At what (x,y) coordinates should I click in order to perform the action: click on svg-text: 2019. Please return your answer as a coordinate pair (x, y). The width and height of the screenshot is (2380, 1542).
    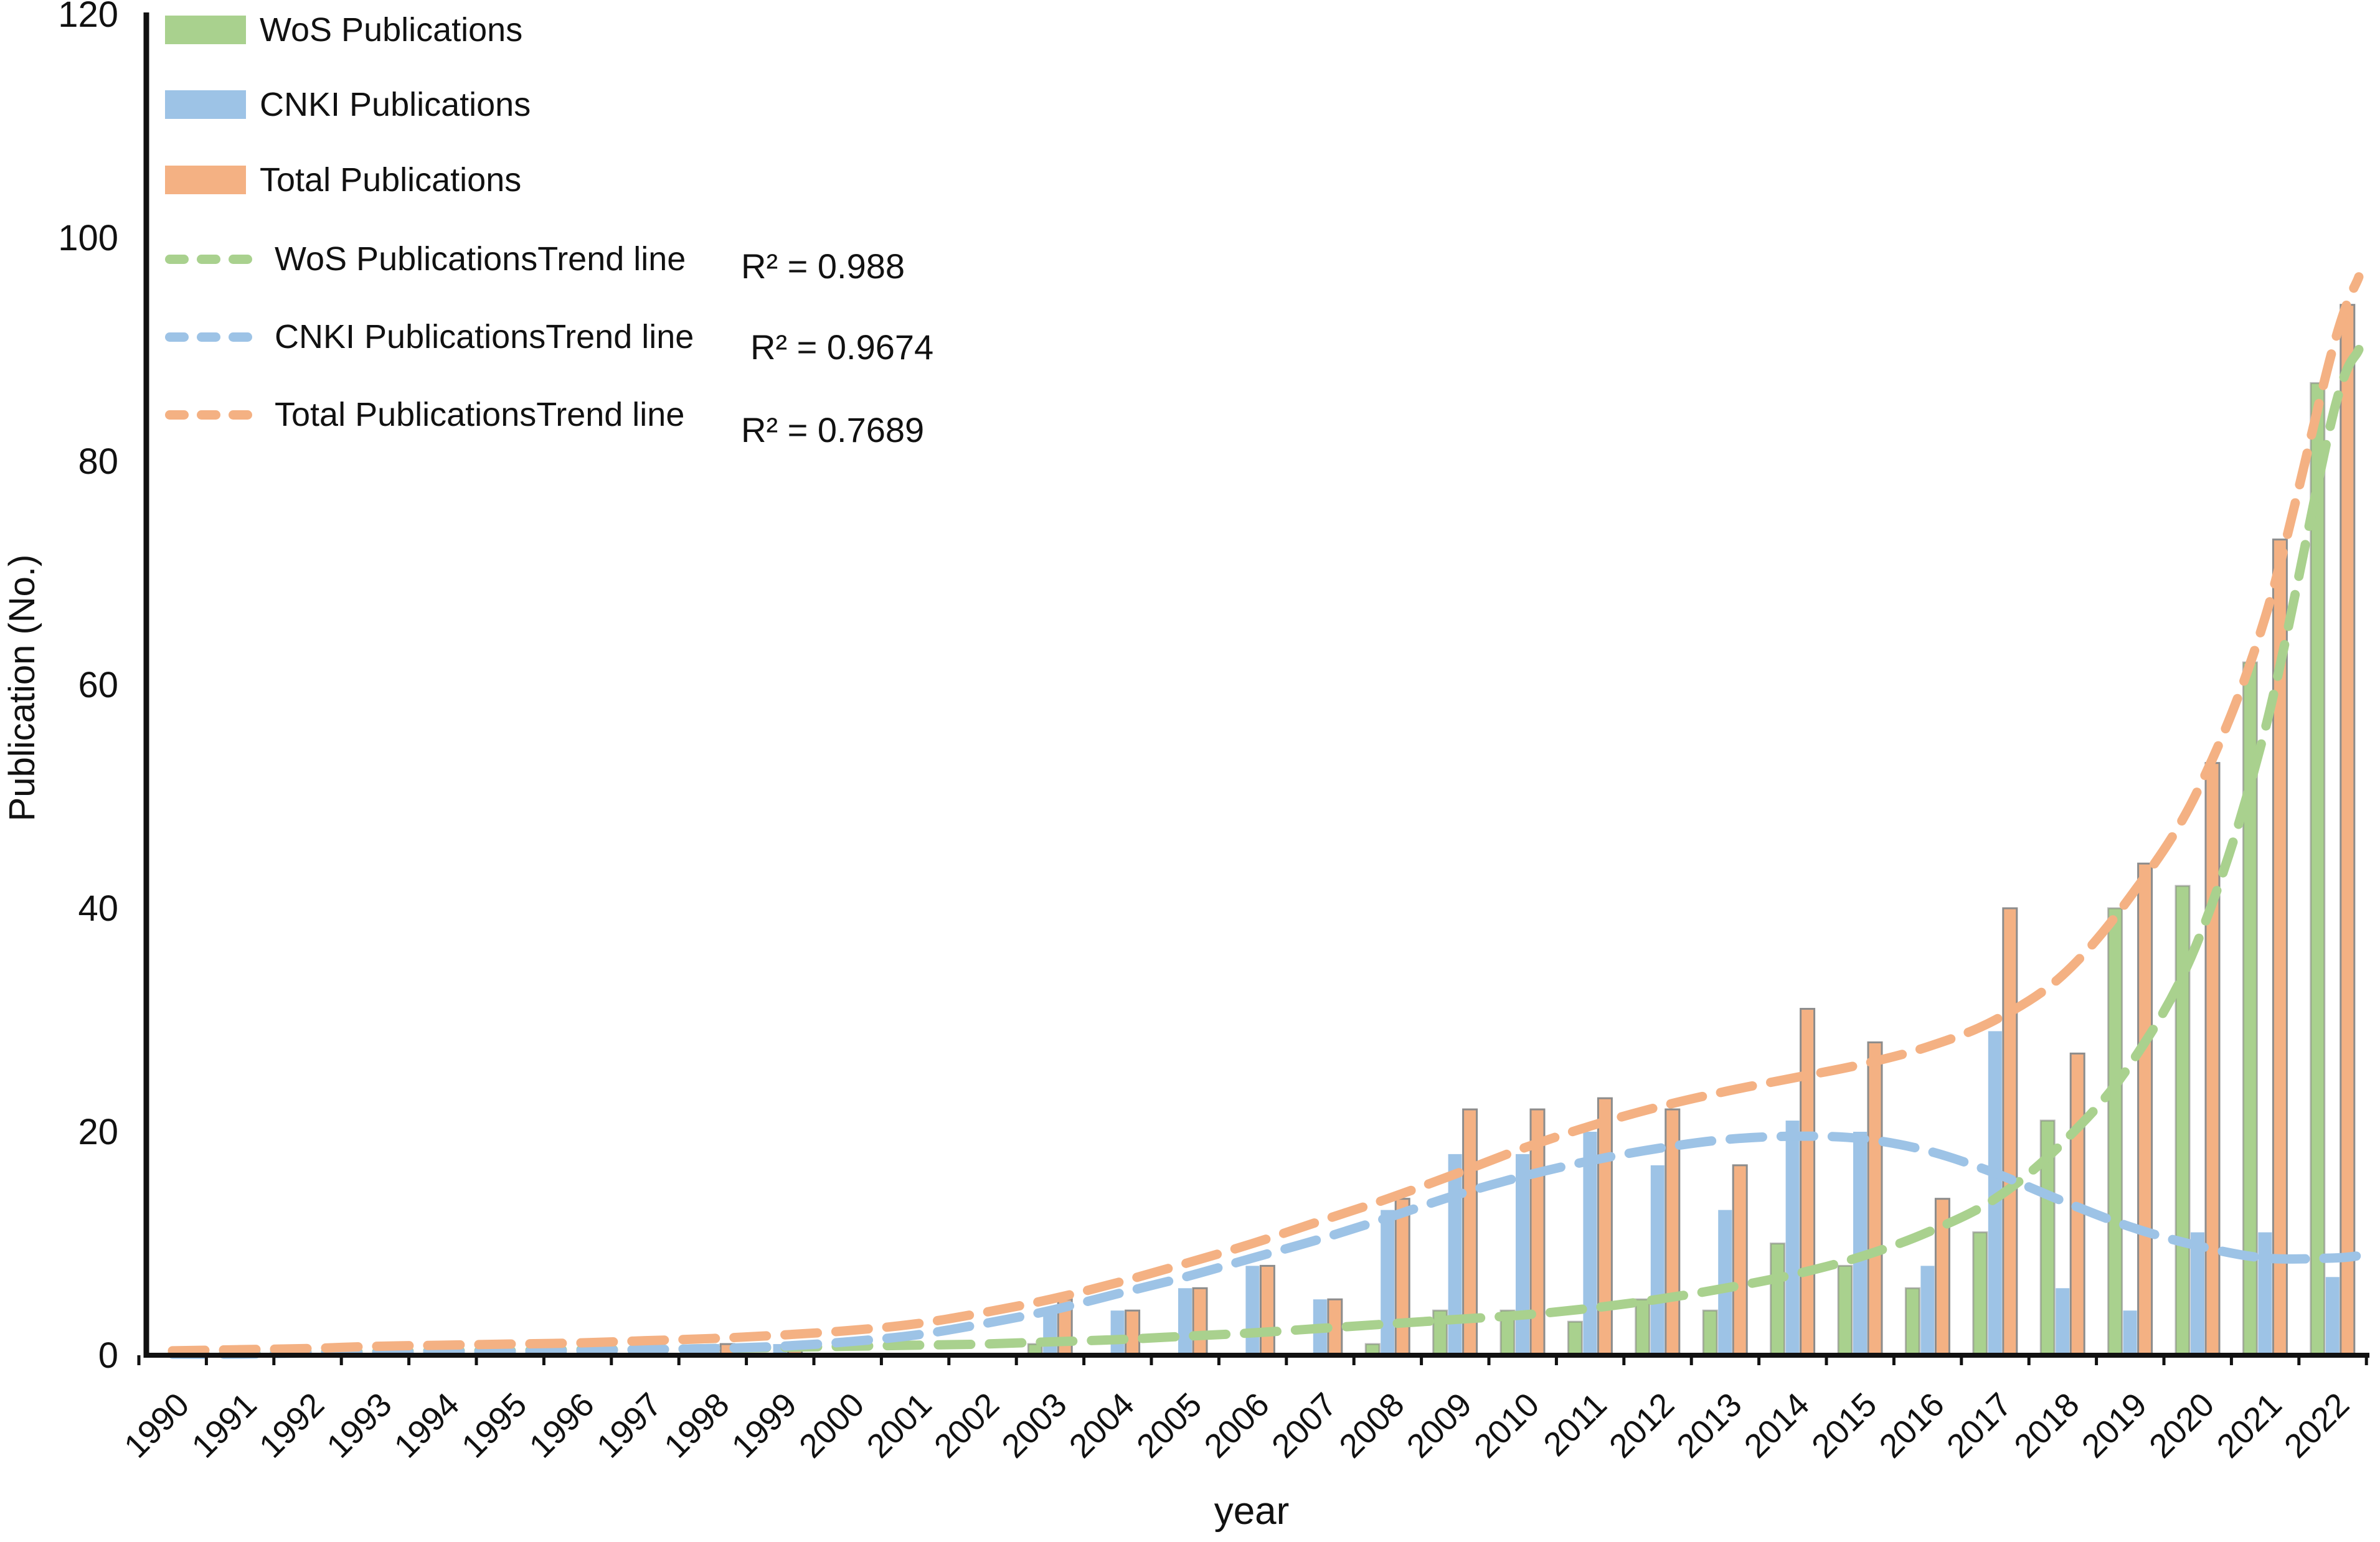
    Looking at the image, I should click on (2114, 1425).